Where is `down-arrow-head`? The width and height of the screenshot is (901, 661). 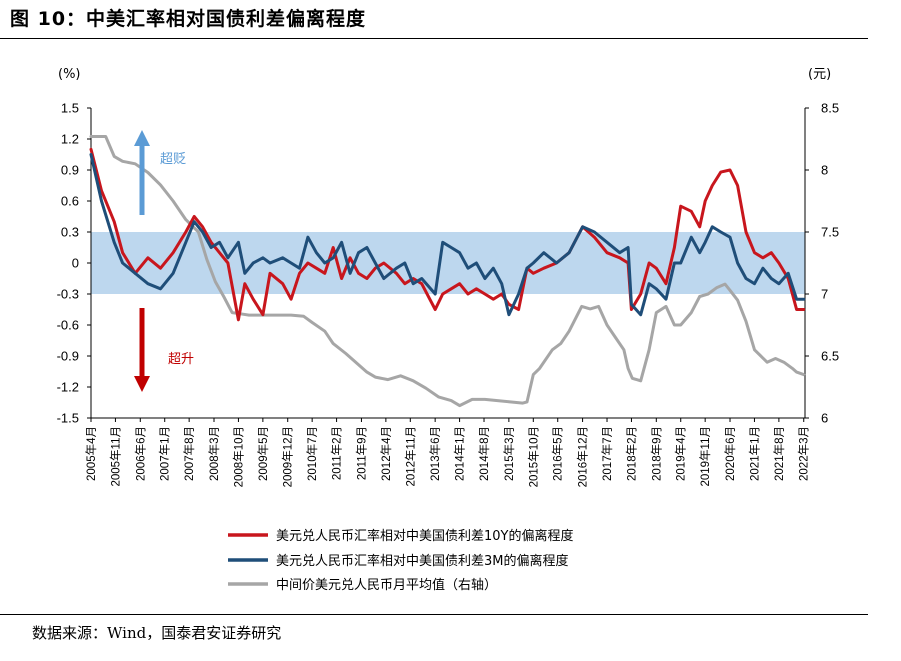 down-arrow-head is located at coordinates (142, 384).